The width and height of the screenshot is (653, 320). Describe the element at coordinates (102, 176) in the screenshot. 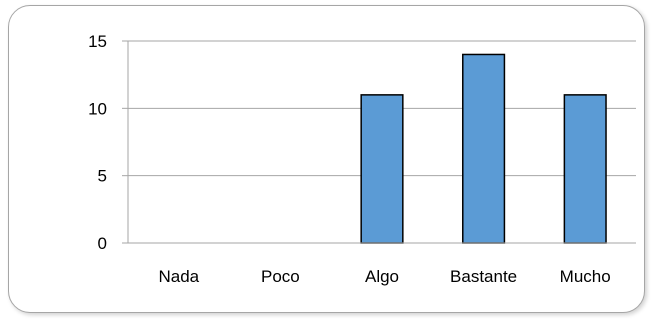

I see `y-tick-label: 5` at that location.